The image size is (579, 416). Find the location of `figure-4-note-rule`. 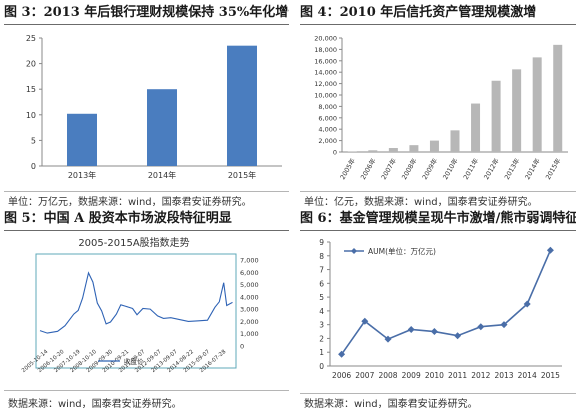

figure-4-note-rule is located at coordinates (438, 191).